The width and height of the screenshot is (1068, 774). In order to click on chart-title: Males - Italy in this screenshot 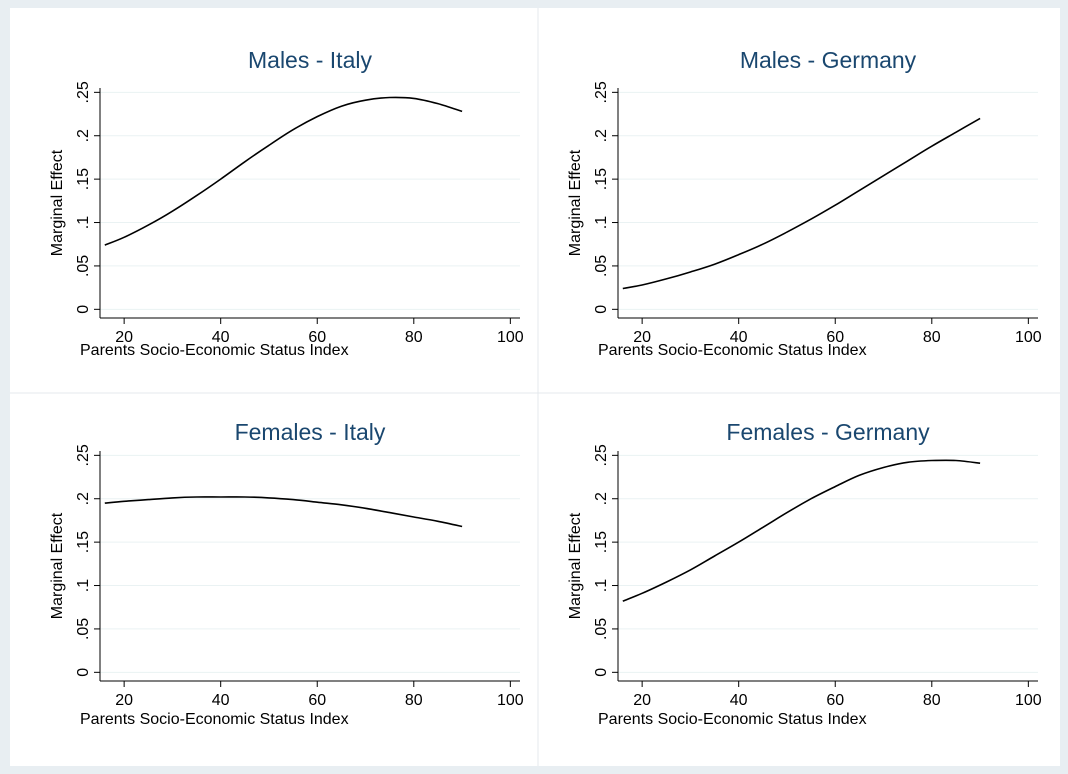, I will do `click(310, 60)`.